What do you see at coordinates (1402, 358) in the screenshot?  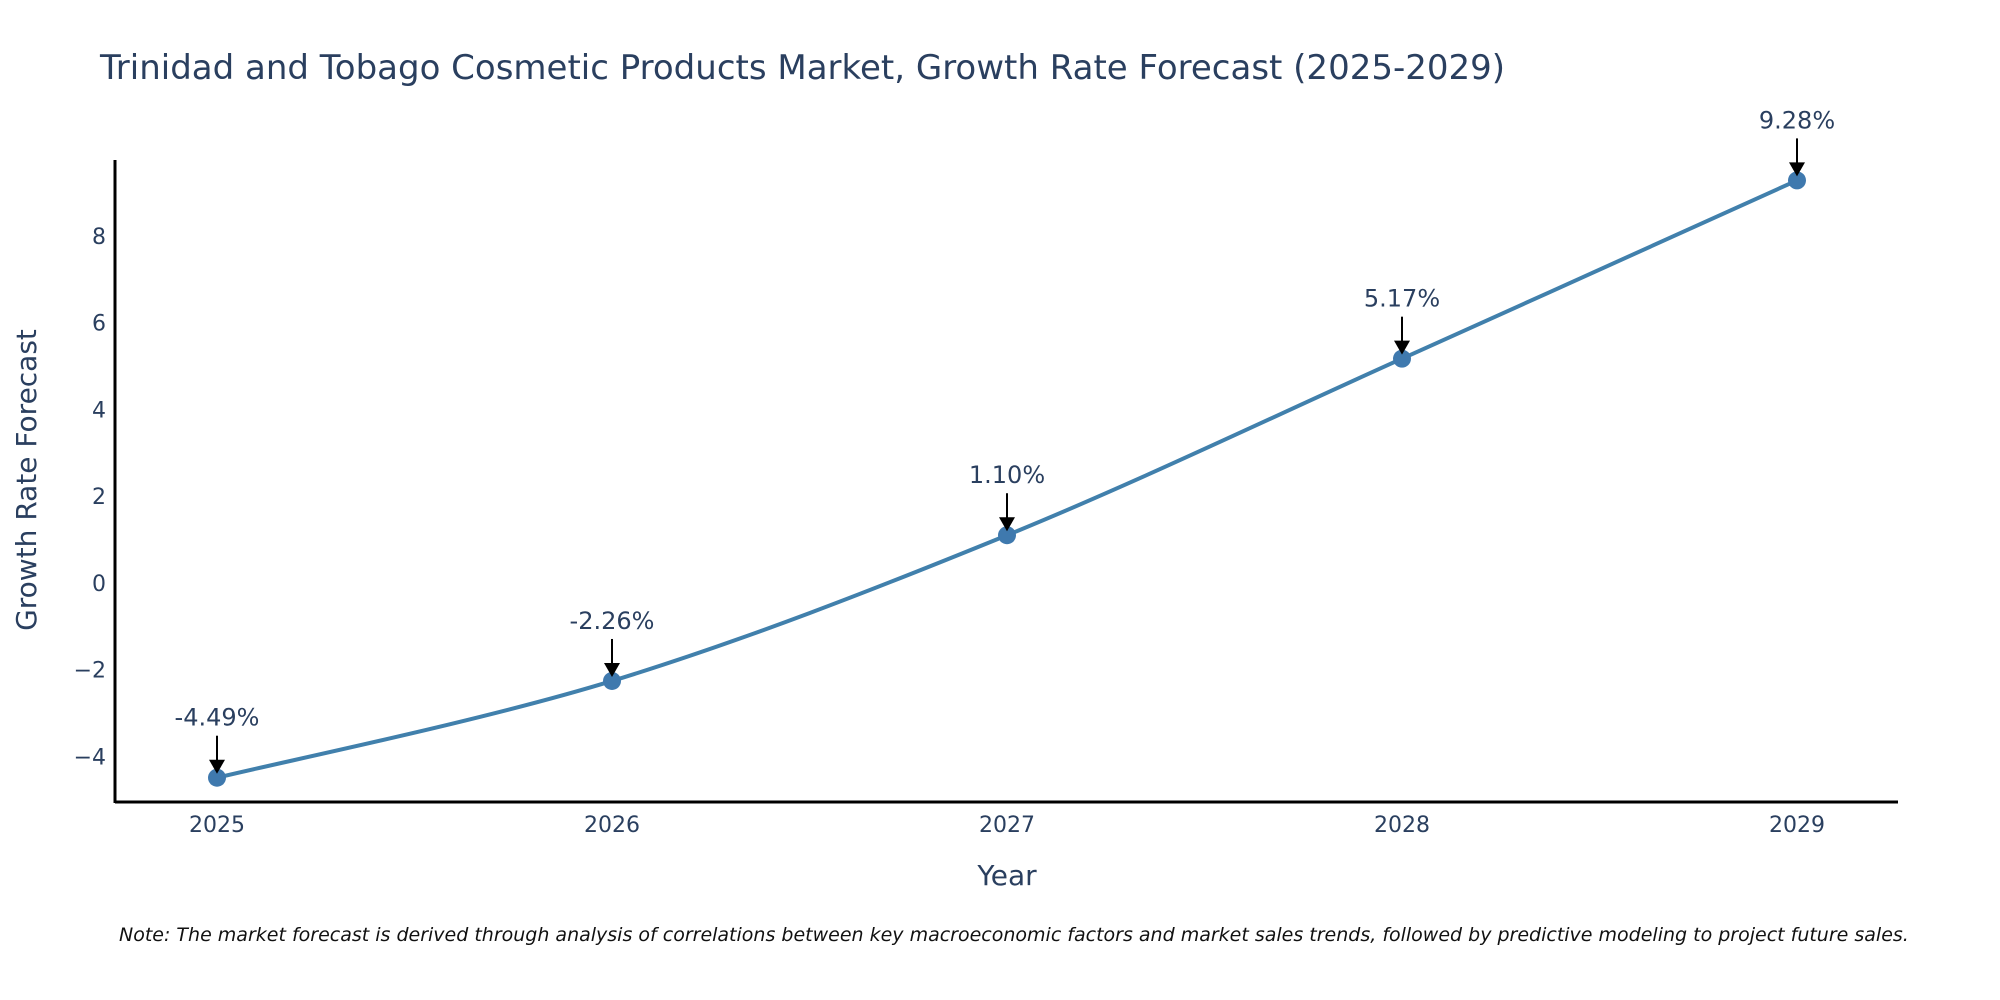 I see `data-point-2028` at bounding box center [1402, 358].